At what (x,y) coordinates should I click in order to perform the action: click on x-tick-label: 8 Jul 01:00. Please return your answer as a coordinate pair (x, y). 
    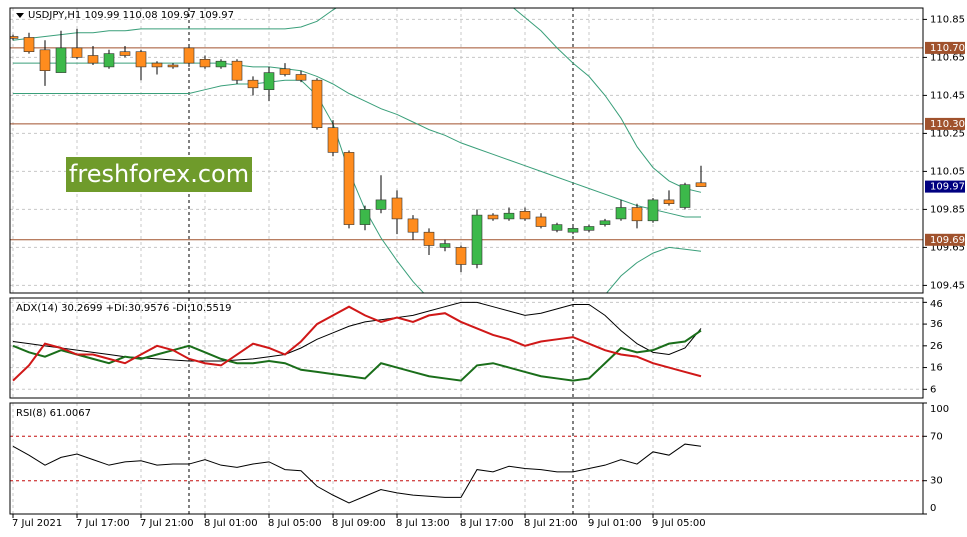
    Looking at the image, I should click on (231, 523).